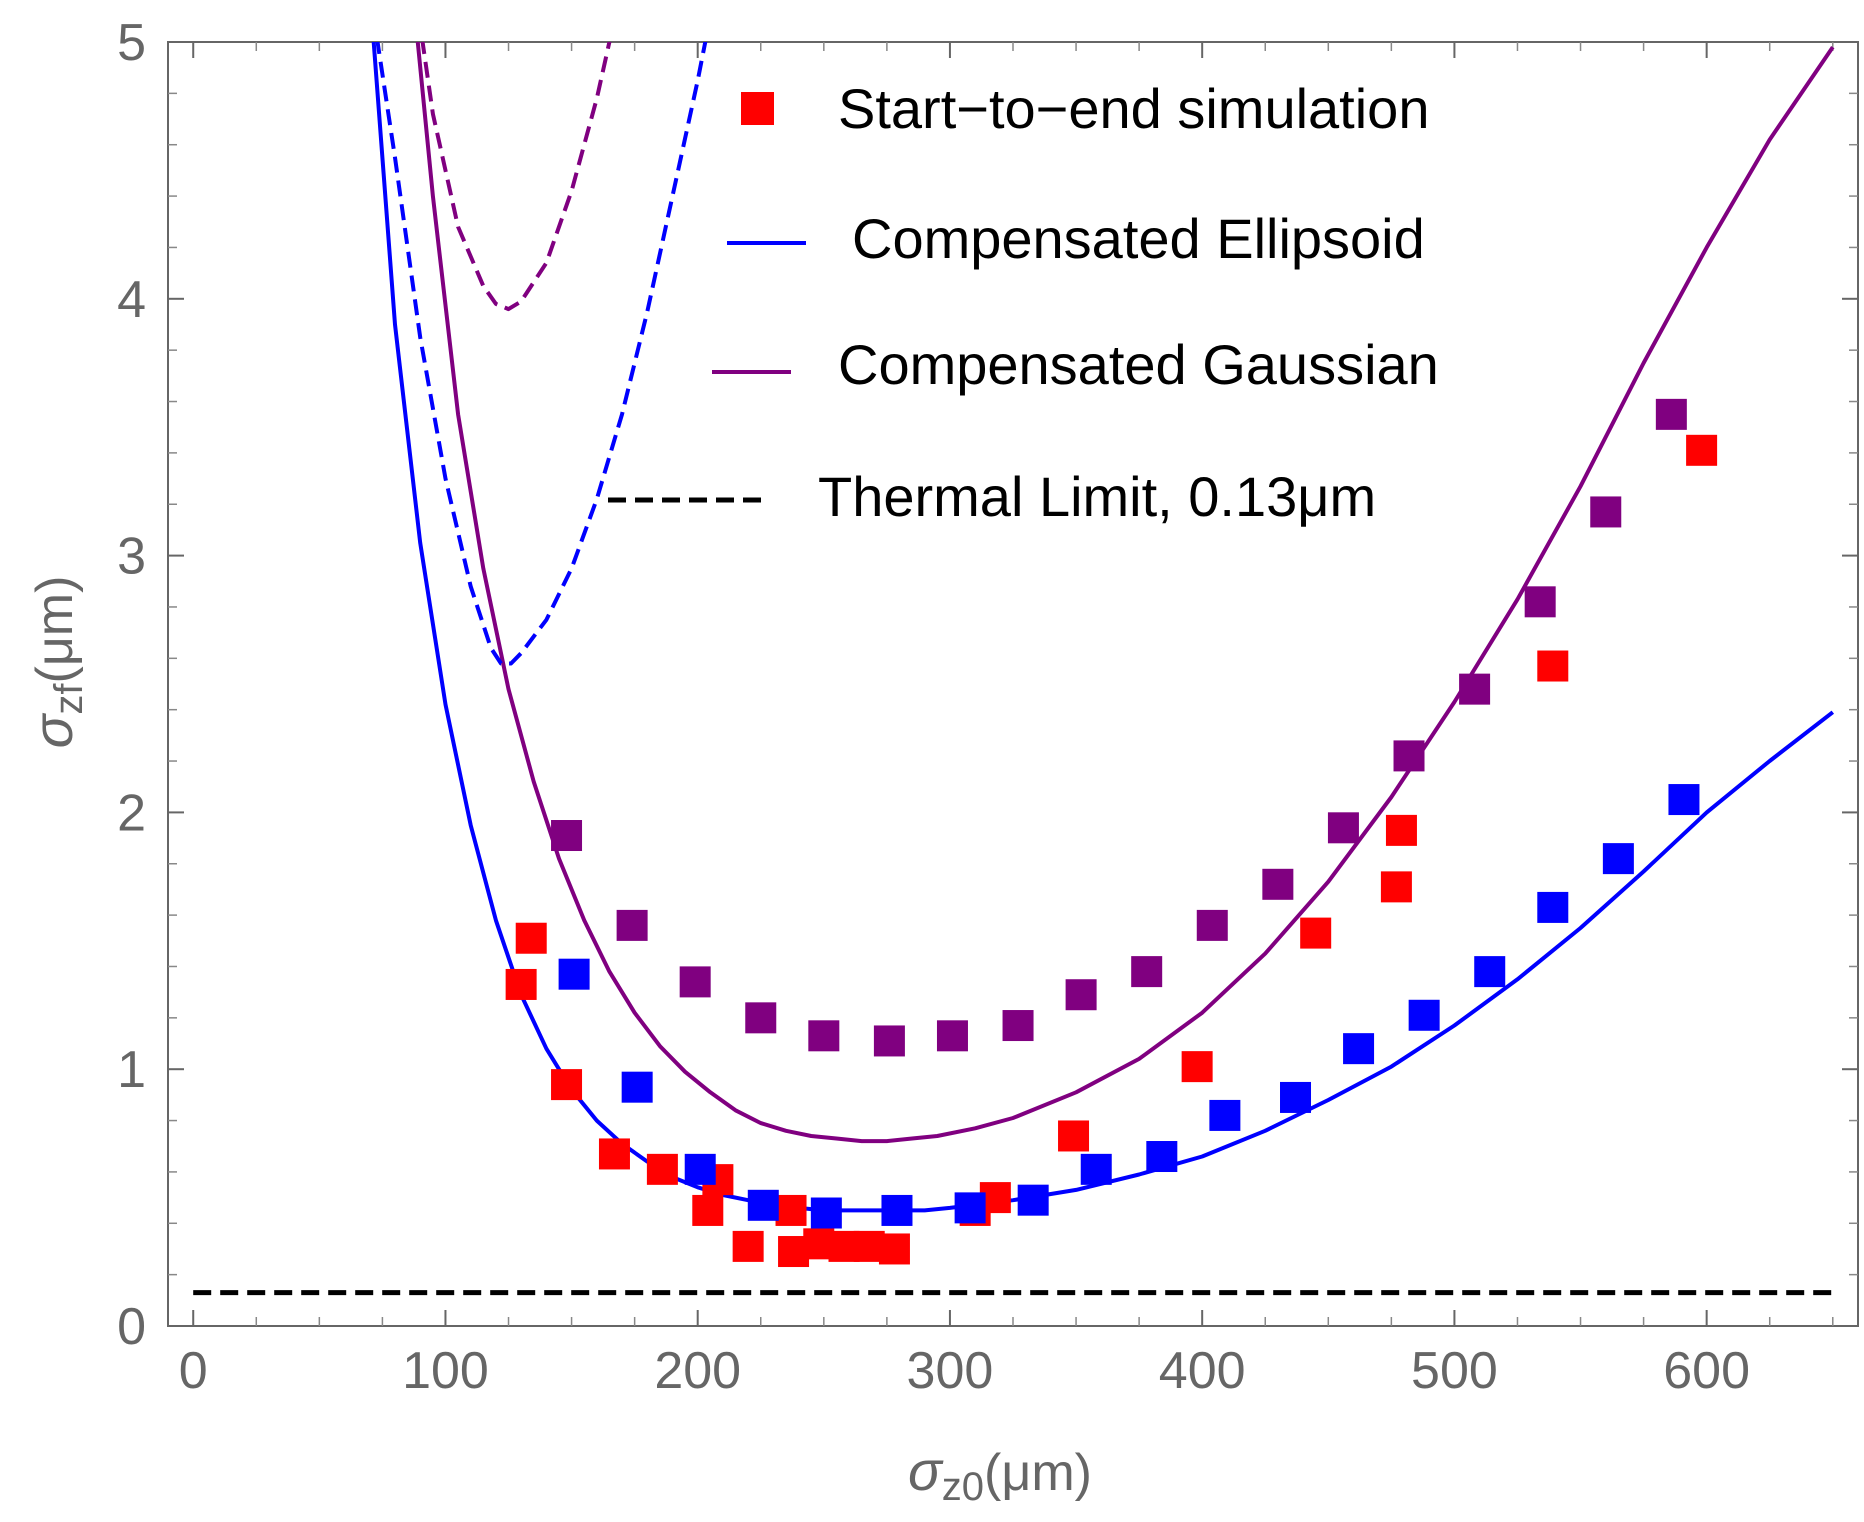 Image resolution: width=1864 pixels, height=1522 pixels. I want to click on y-axis-unit: (μm), so click(55, 630).